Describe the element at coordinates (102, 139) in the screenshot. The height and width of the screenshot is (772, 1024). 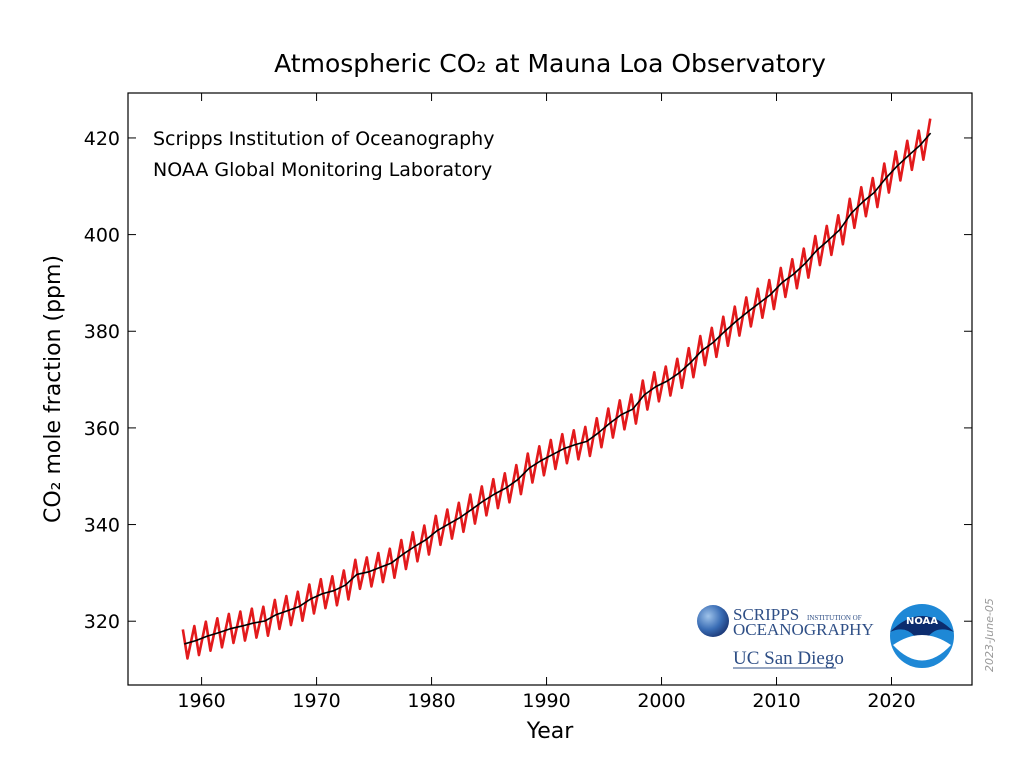
I see `y-tick-label: 420` at that location.